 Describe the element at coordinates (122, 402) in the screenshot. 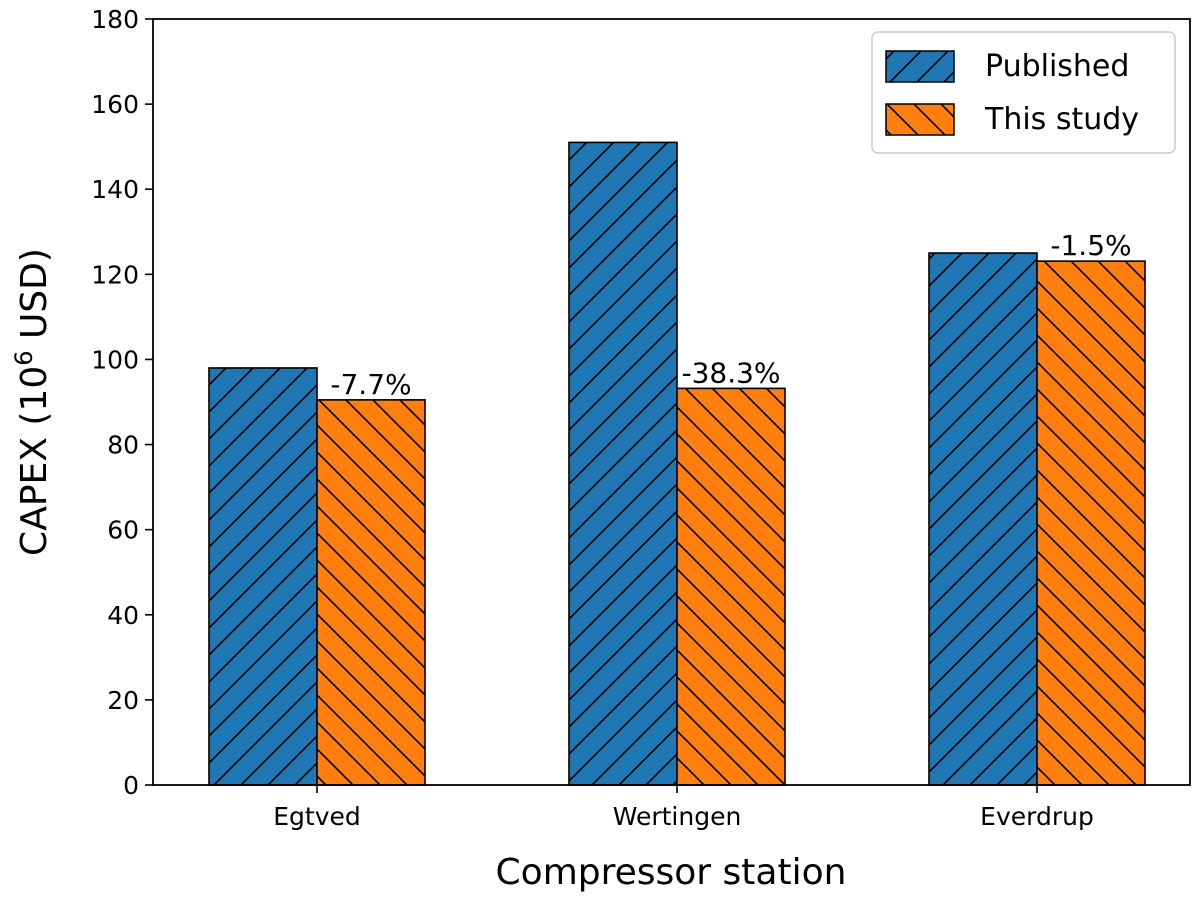

I see `y-axis: 0 20 40 60 80 100 120 140 160 180` at that location.